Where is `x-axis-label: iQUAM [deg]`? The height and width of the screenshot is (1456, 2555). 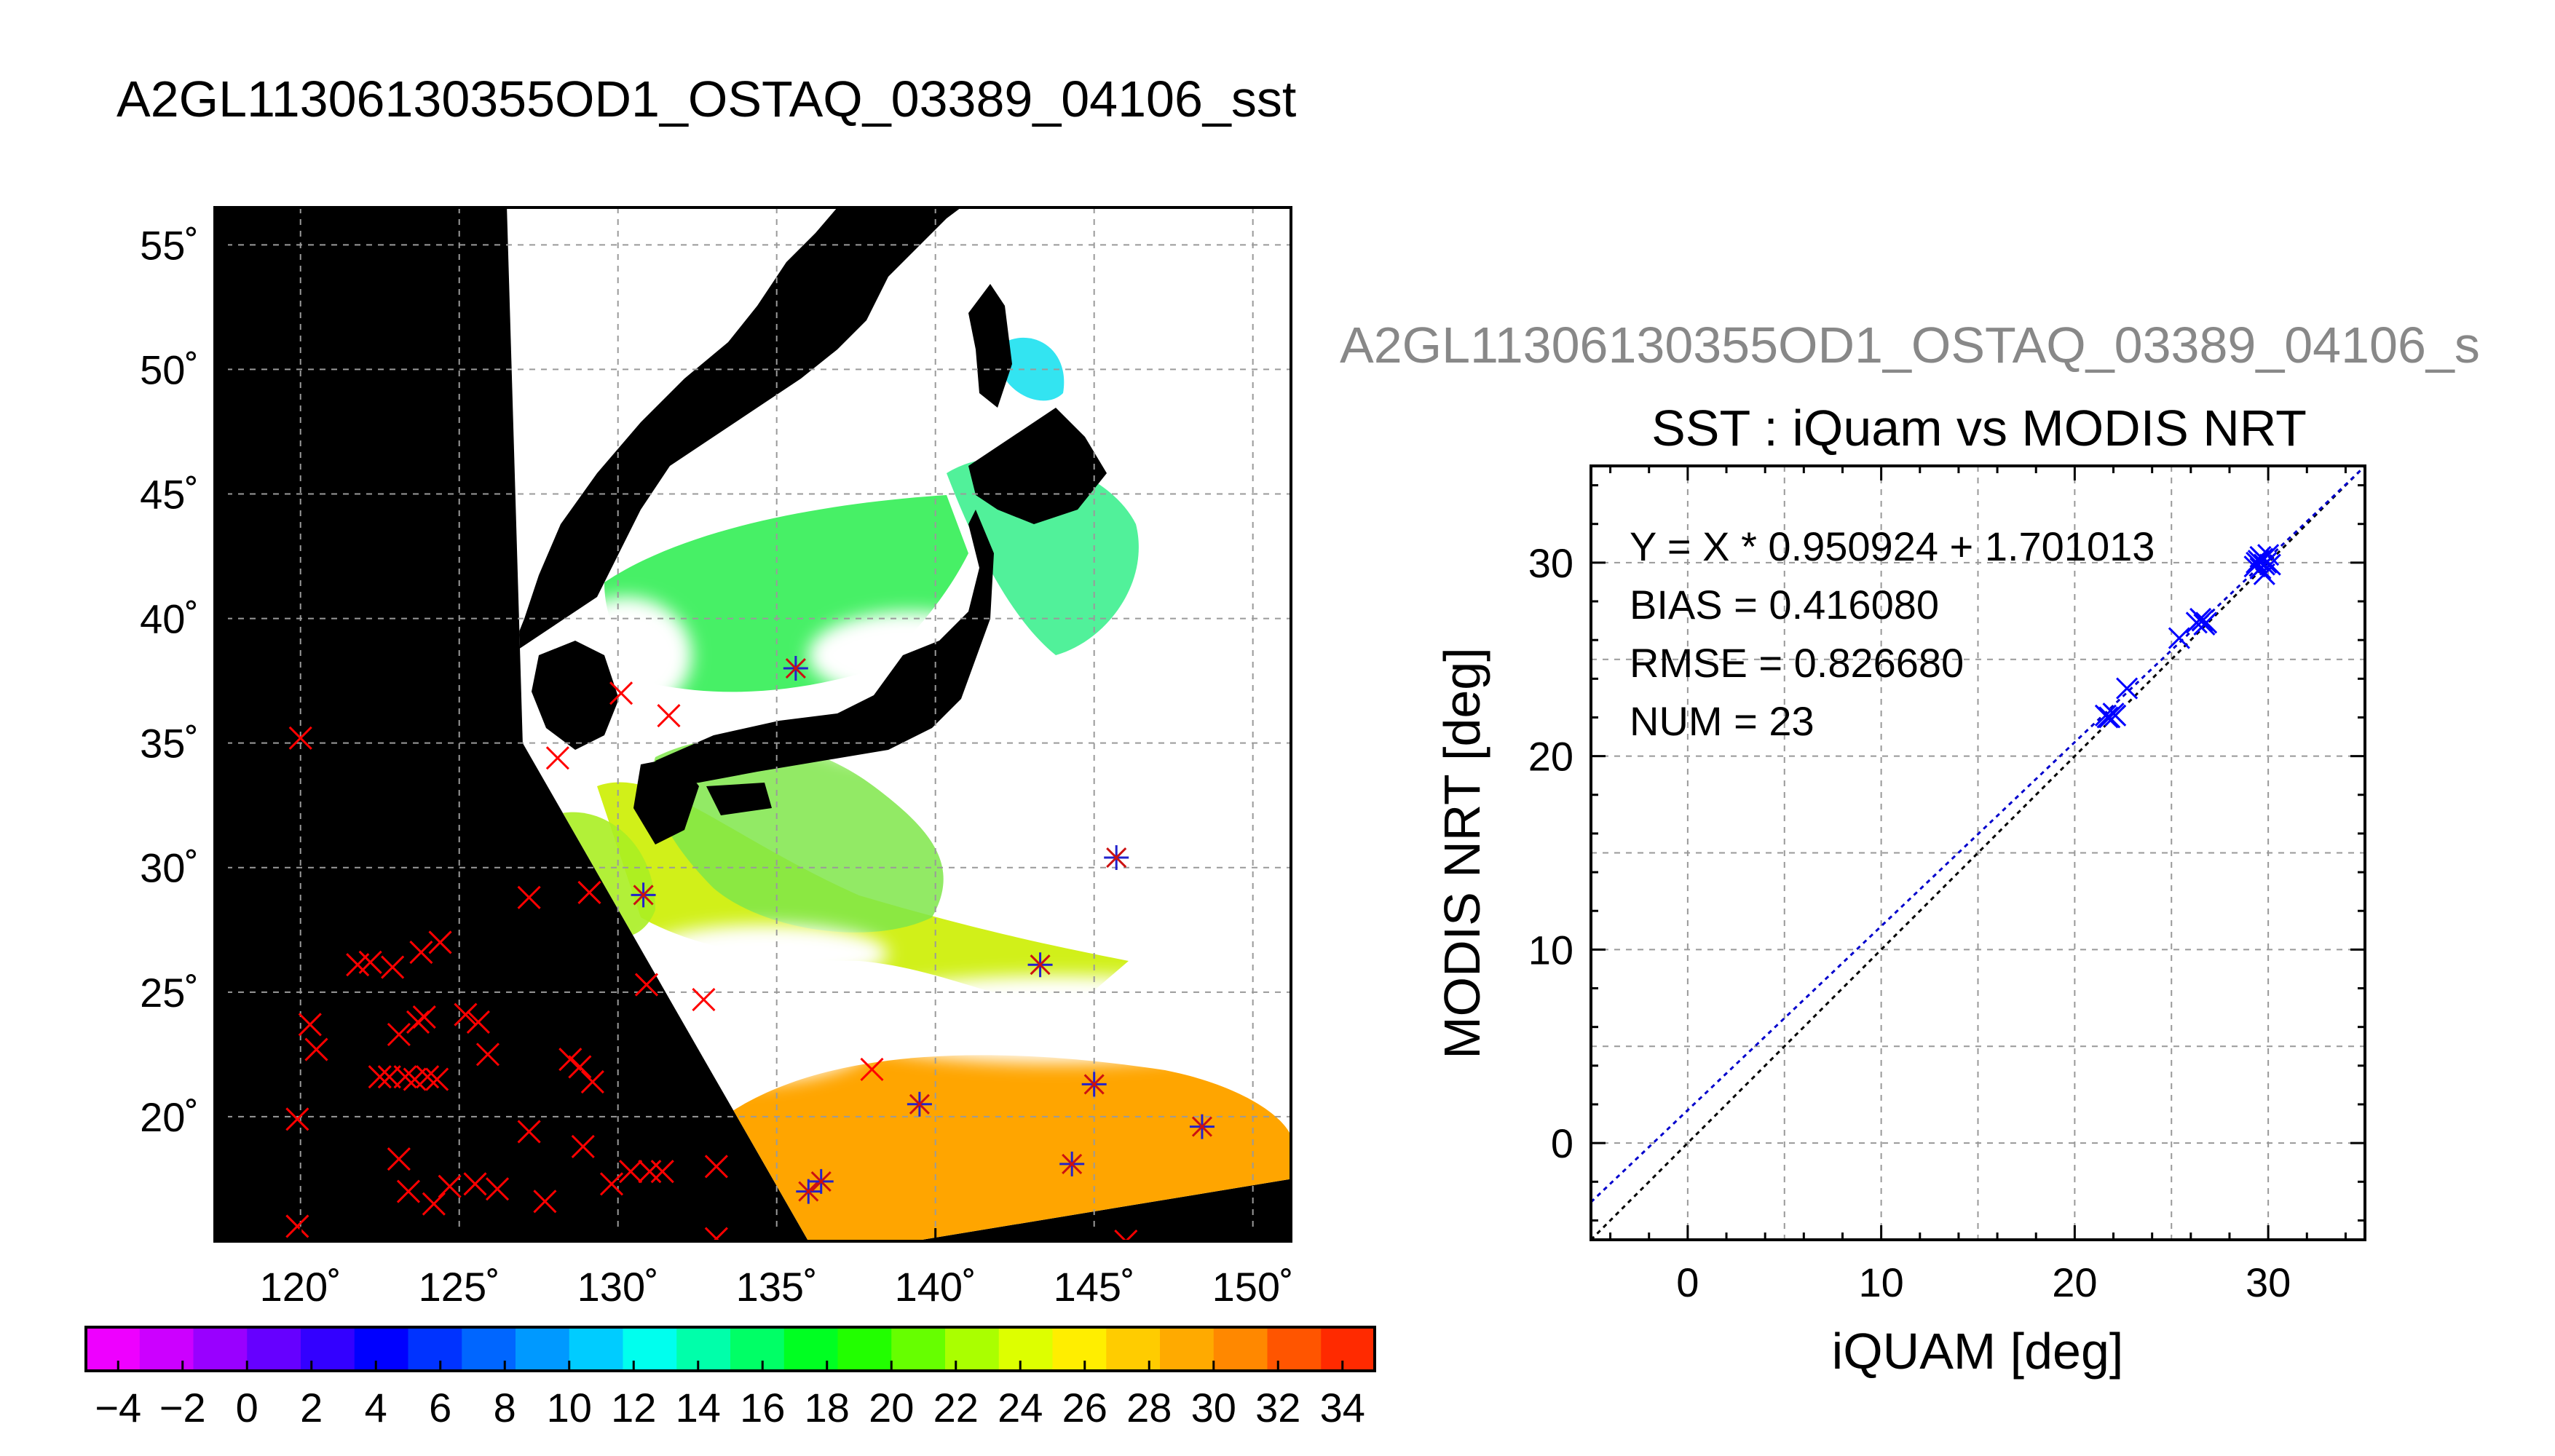 x-axis-label: iQUAM [deg] is located at coordinates (1978, 1351).